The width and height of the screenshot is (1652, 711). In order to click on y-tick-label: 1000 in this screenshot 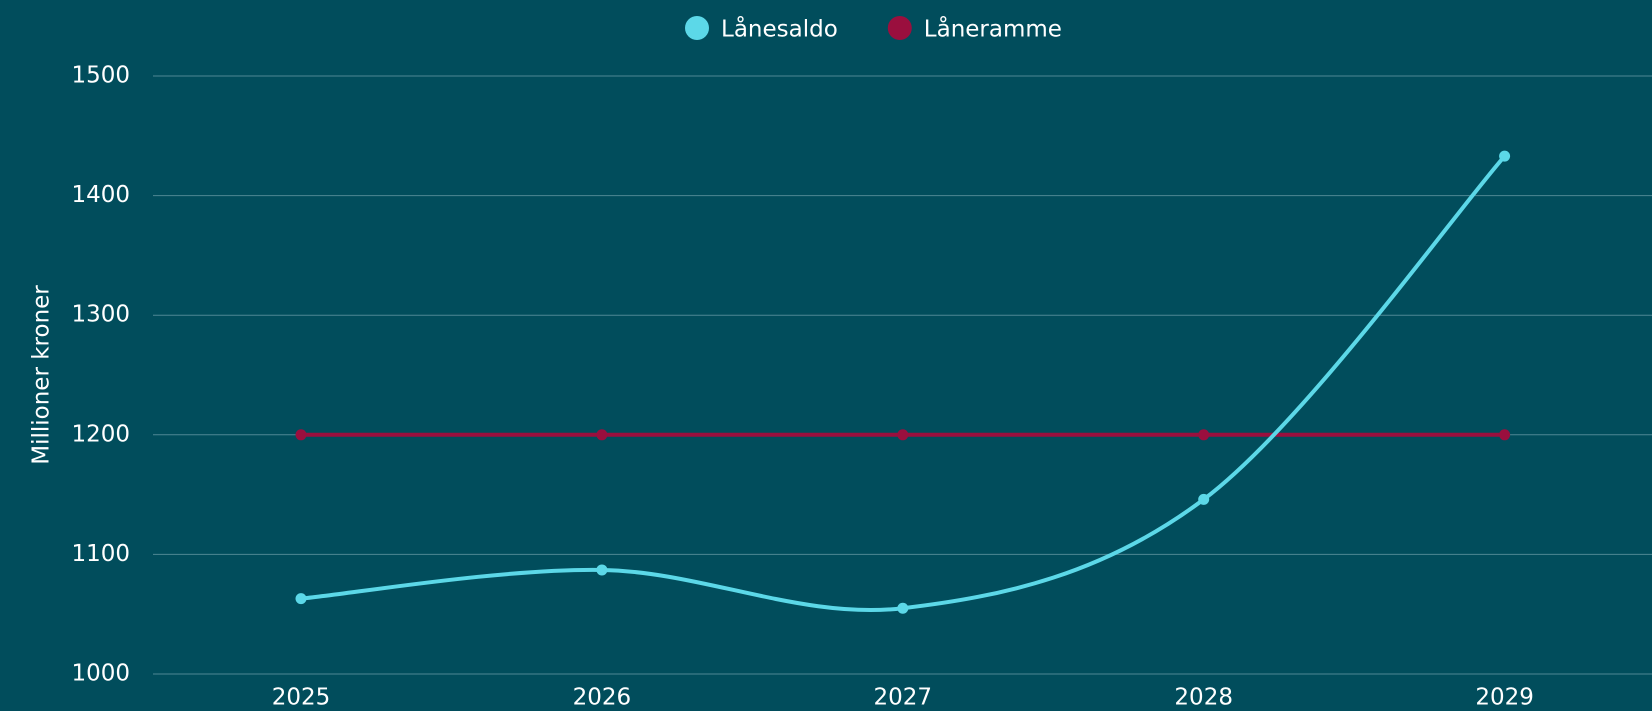, I will do `click(100, 674)`.